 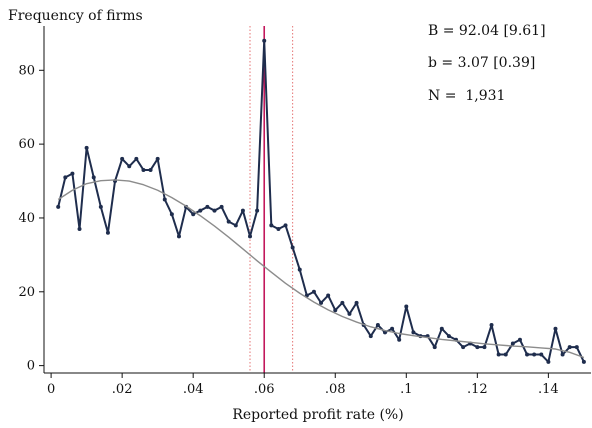 I want to click on stat-b-lower: b = 3.07 [0.39], so click(x=481, y=63).